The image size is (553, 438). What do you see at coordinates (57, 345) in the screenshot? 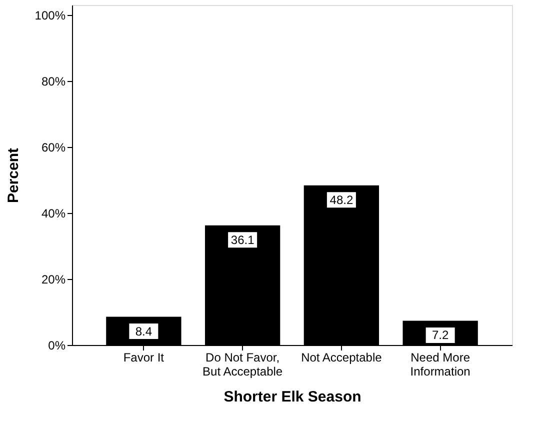
I see `y-tick-label: 0%` at bounding box center [57, 345].